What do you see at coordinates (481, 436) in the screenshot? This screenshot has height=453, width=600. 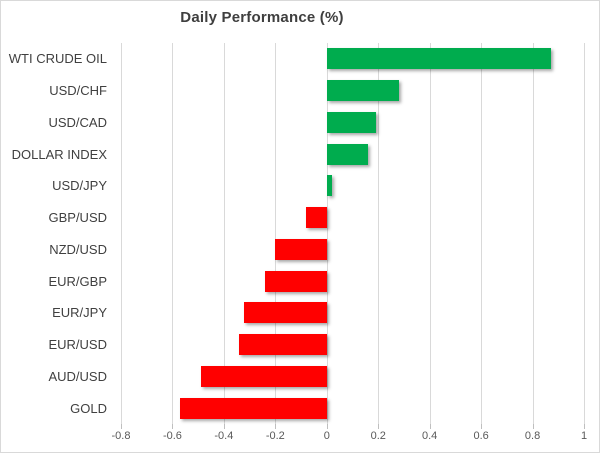 I see `x-tick-label: 0.6` at bounding box center [481, 436].